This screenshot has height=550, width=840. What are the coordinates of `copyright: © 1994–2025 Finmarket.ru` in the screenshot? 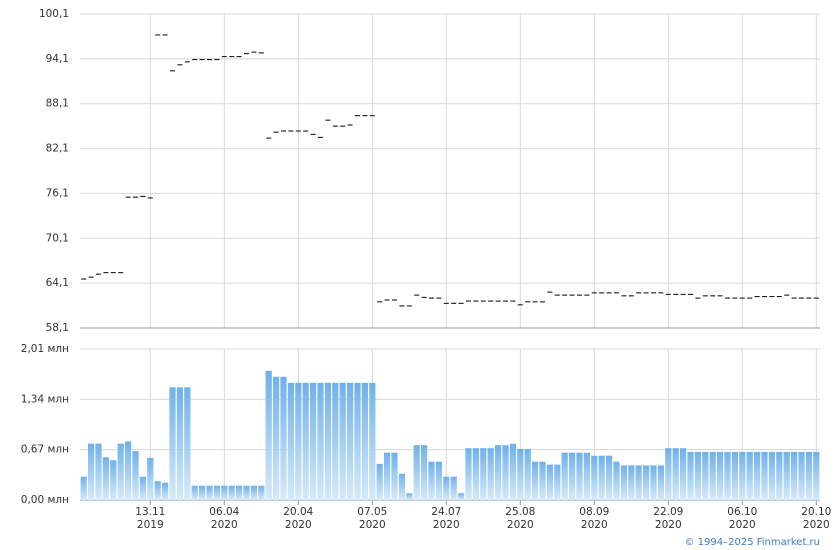 It's located at (752, 542).